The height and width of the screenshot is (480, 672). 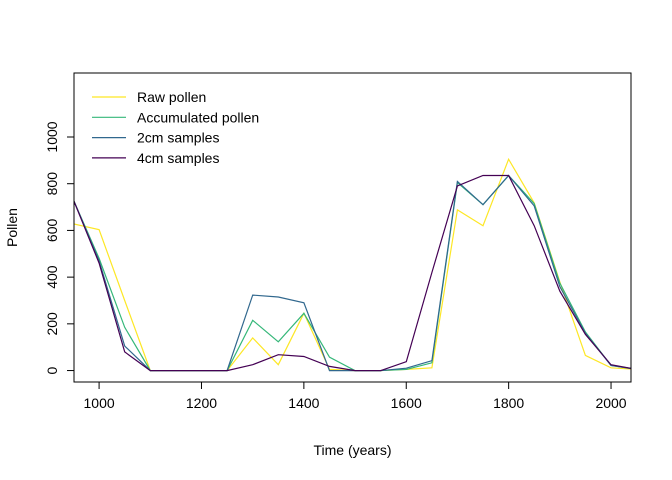 I want to click on x-tick-label: 1200, so click(x=201, y=403).